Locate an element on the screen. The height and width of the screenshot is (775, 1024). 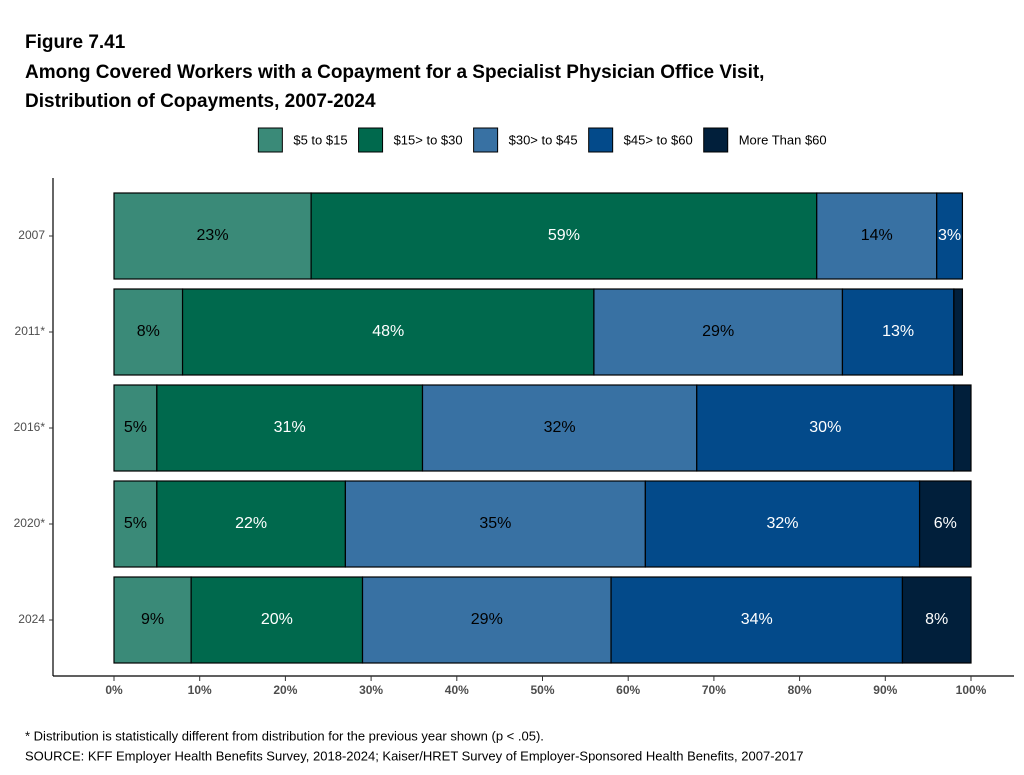
data-label: 13% is located at coordinates (898, 331).